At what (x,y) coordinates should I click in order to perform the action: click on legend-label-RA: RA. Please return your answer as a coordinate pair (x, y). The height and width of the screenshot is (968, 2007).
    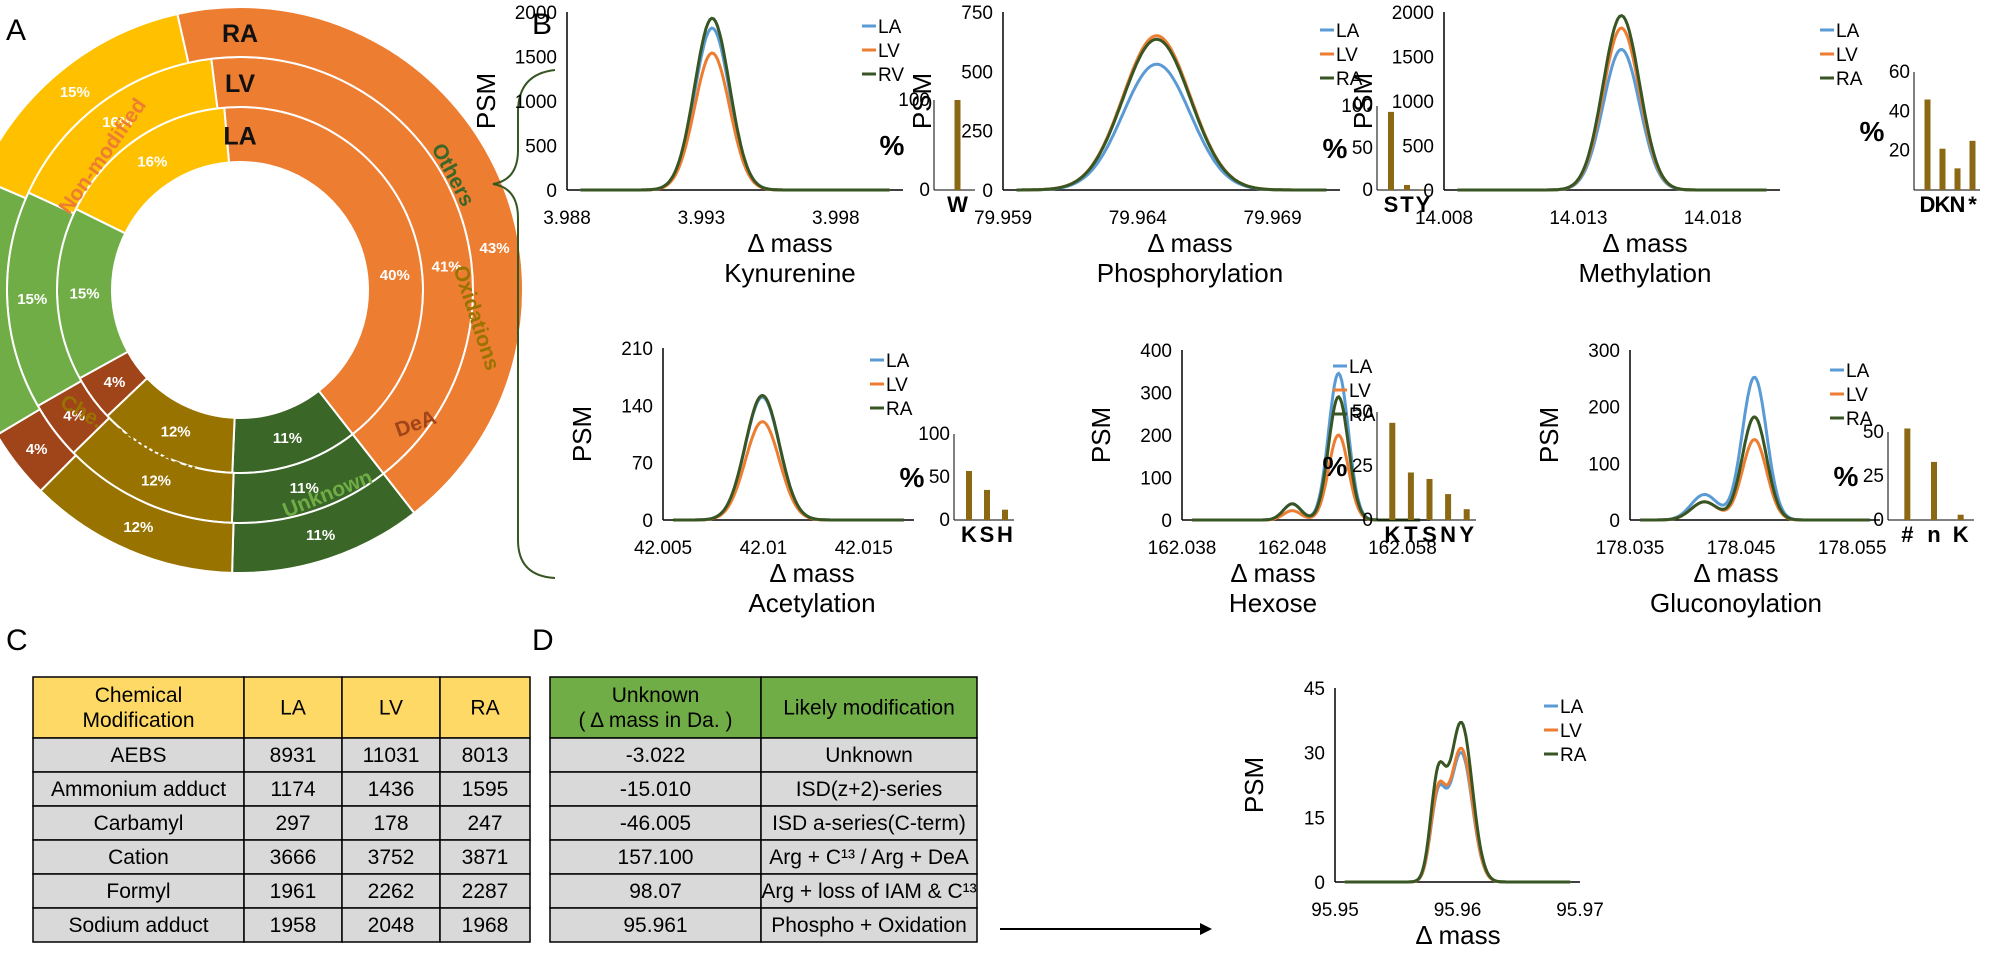
    Looking at the image, I should click on (1362, 415).